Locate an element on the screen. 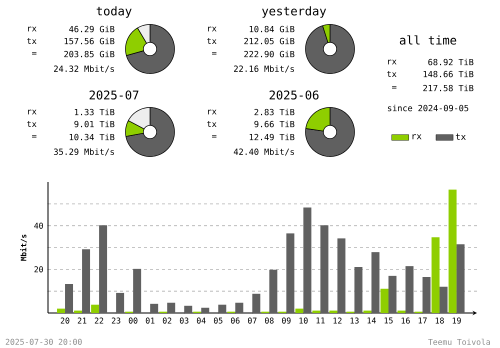  text: 212.05 GiB is located at coordinates (269, 41).